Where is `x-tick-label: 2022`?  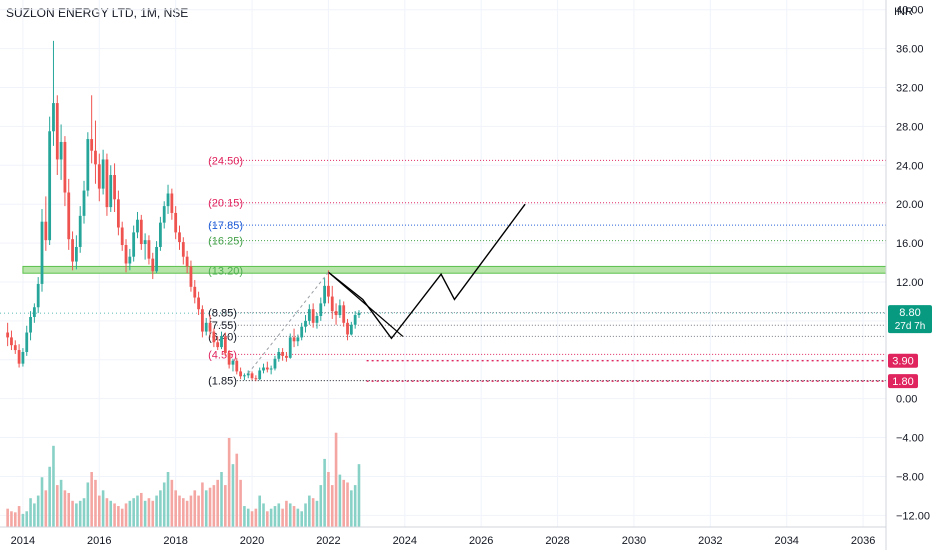
x-tick-label: 2022 is located at coordinates (328, 541).